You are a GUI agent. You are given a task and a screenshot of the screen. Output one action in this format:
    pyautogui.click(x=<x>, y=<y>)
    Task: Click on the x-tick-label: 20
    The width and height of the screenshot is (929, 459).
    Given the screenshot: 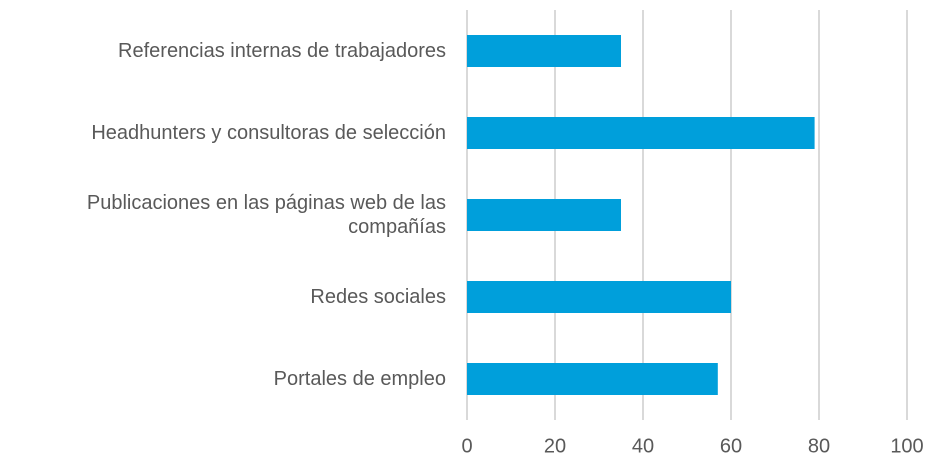 What is the action you would take?
    pyautogui.click(x=555, y=446)
    